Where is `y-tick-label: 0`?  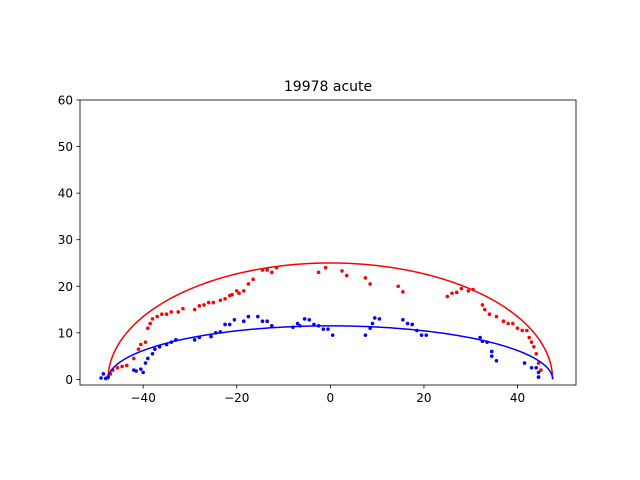
y-tick-label: 0 is located at coordinates (69, 380).